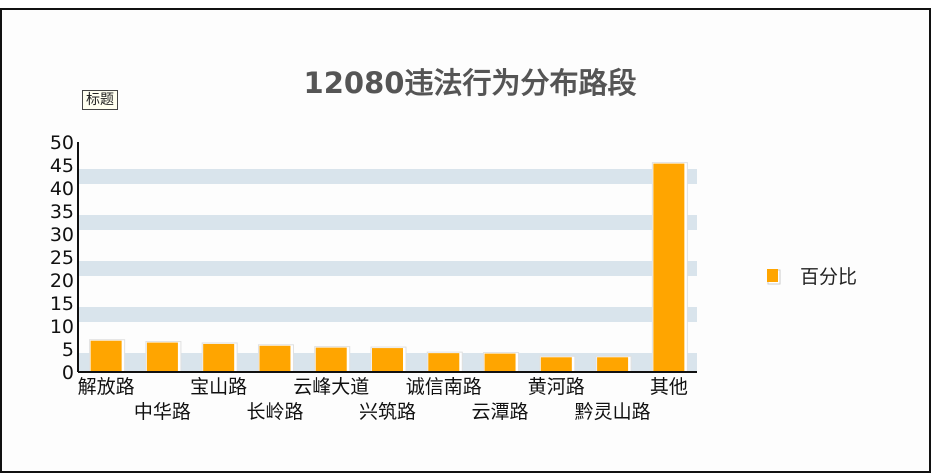 This screenshot has height=473, width=933. What do you see at coordinates (218, 387) in the screenshot?
I see `x-category-label: 宝山路` at bounding box center [218, 387].